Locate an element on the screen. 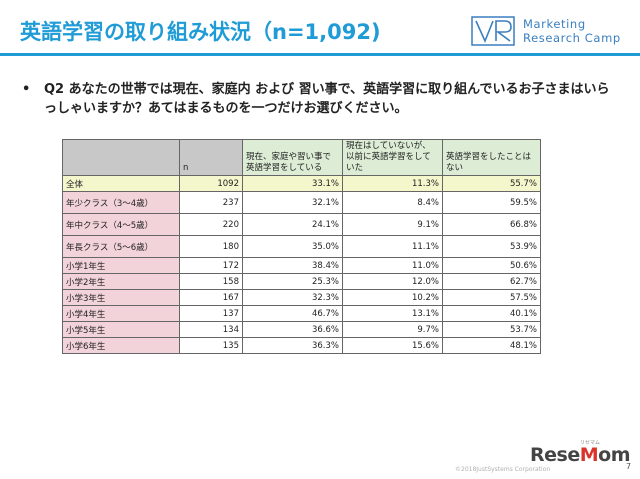 The image size is (640, 479). header-n: n is located at coordinates (211, 157).